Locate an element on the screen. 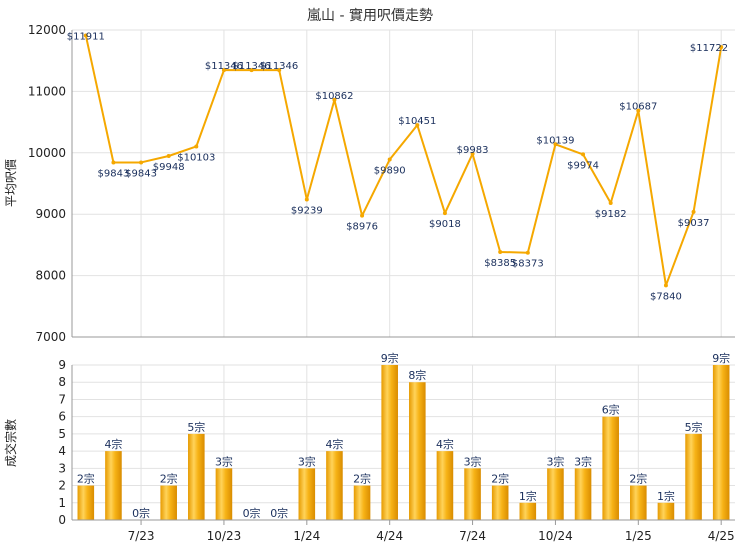 This screenshot has width=740, height=554. line-chart-data-label: $9182 is located at coordinates (611, 214).